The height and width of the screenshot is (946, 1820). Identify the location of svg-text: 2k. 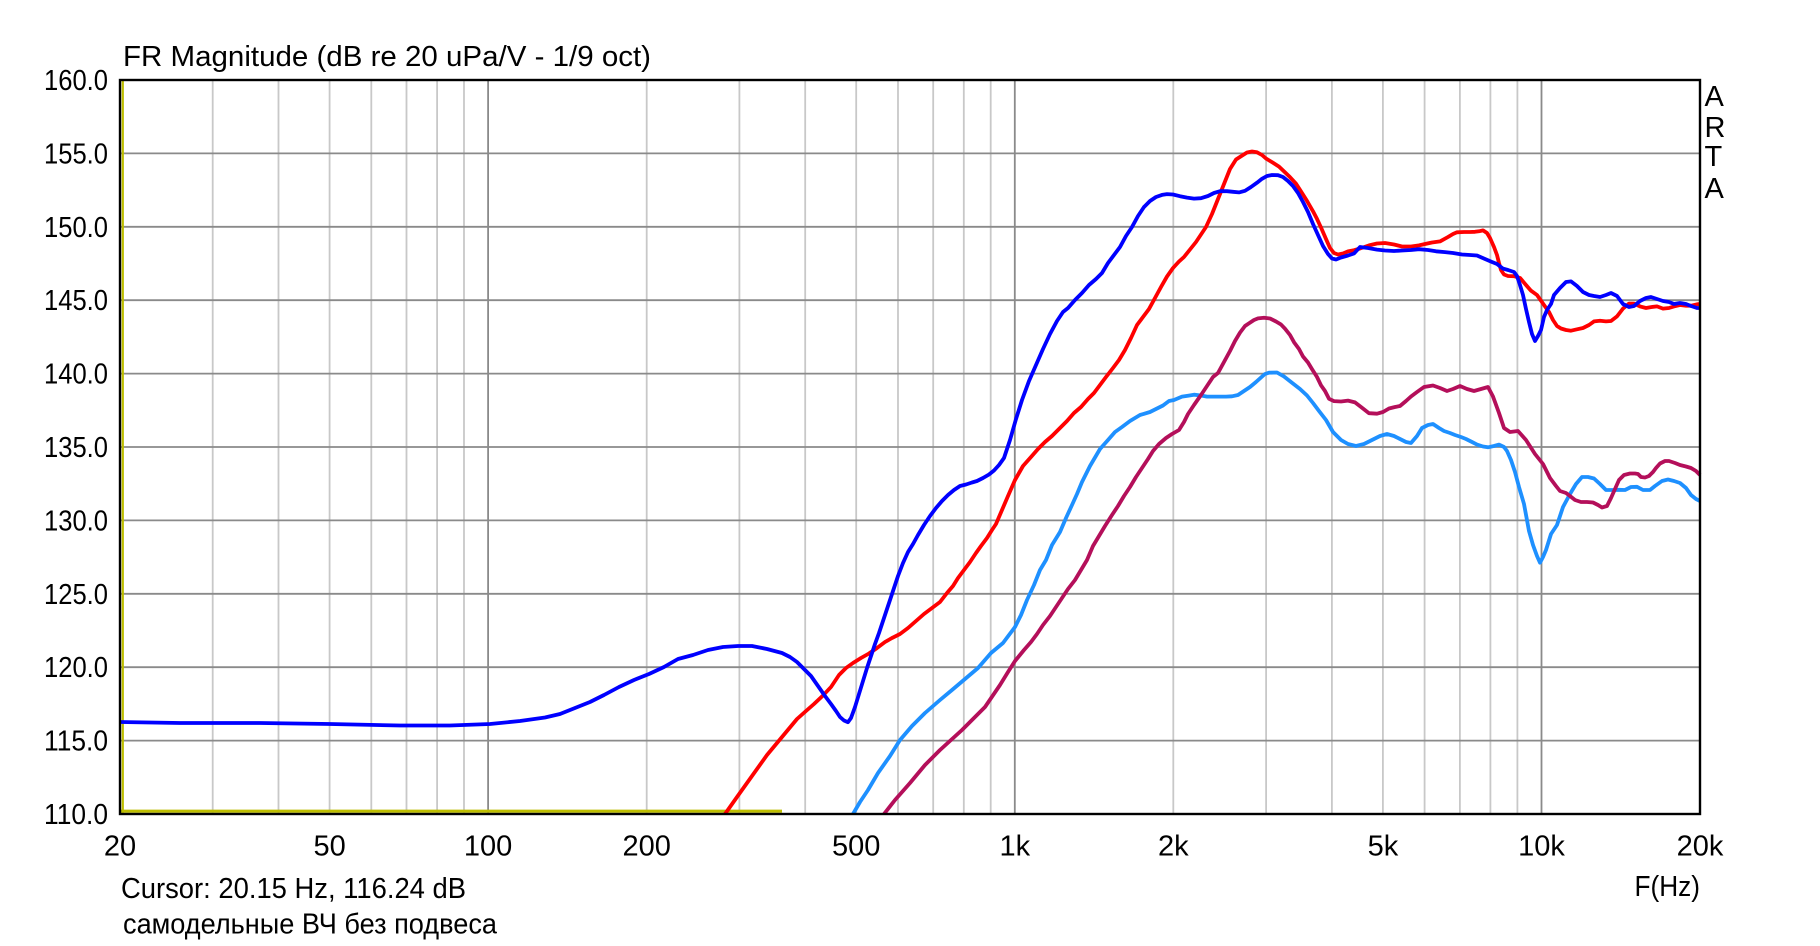
(1173, 847).